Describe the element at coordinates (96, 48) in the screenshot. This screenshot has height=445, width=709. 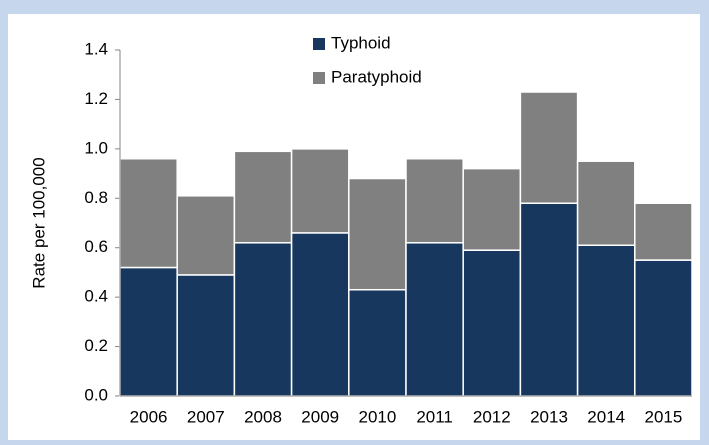
I see `y-tick-label: 1.4` at that location.